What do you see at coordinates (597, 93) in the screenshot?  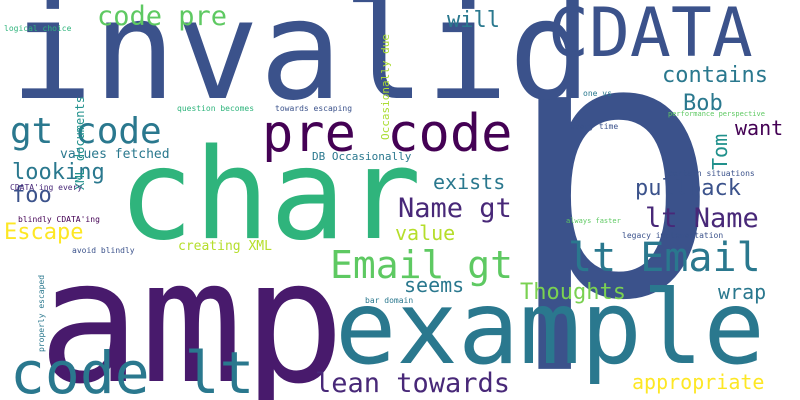 I see `word: one vs` at bounding box center [597, 93].